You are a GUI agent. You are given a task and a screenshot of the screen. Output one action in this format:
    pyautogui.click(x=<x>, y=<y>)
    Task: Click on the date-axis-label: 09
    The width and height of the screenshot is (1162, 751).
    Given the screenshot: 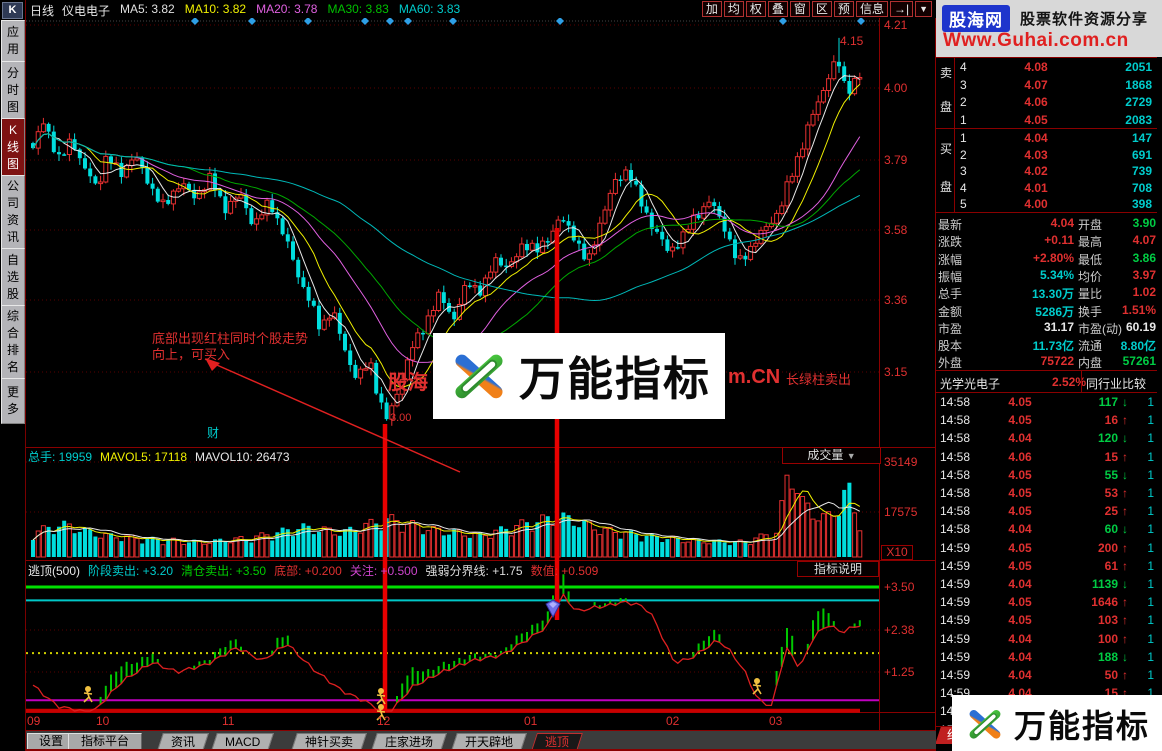 What is the action you would take?
    pyautogui.click(x=34, y=721)
    